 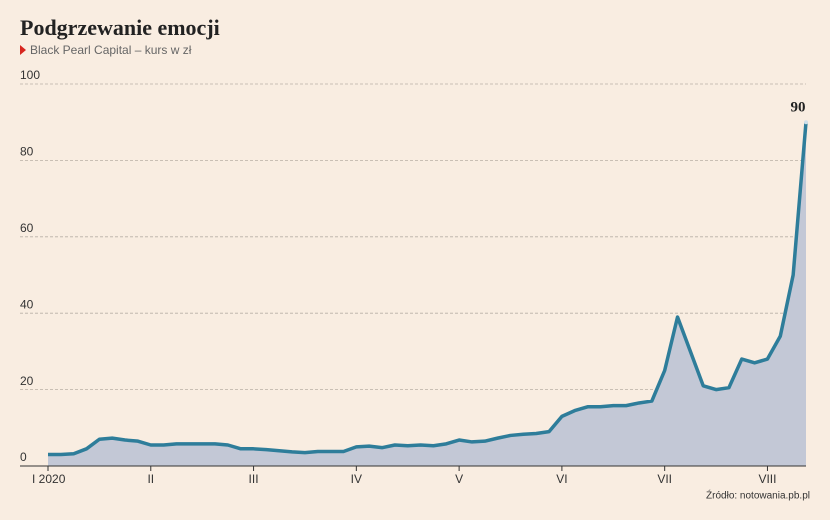 What do you see at coordinates (561, 479) in the screenshot?
I see `x-tick-label: VI` at bounding box center [561, 479].